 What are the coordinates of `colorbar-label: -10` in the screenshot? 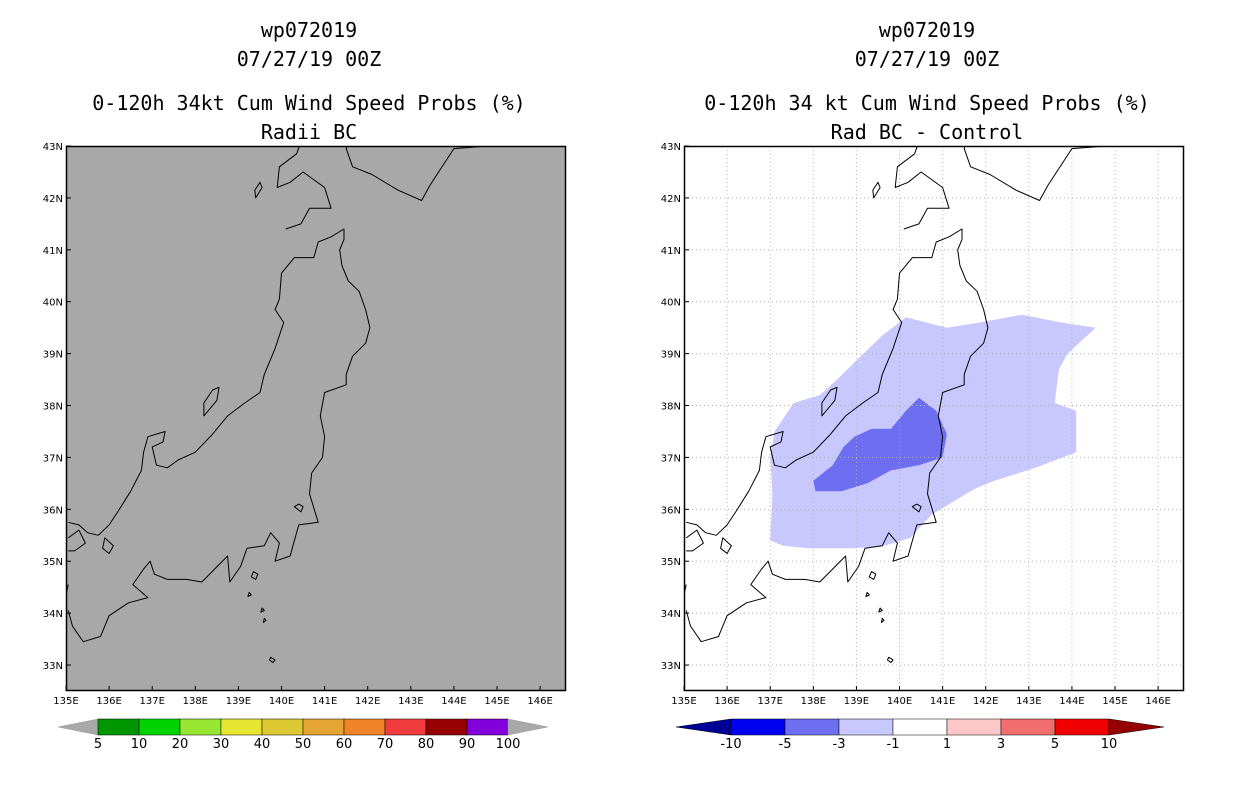 It's located at (730, 744).